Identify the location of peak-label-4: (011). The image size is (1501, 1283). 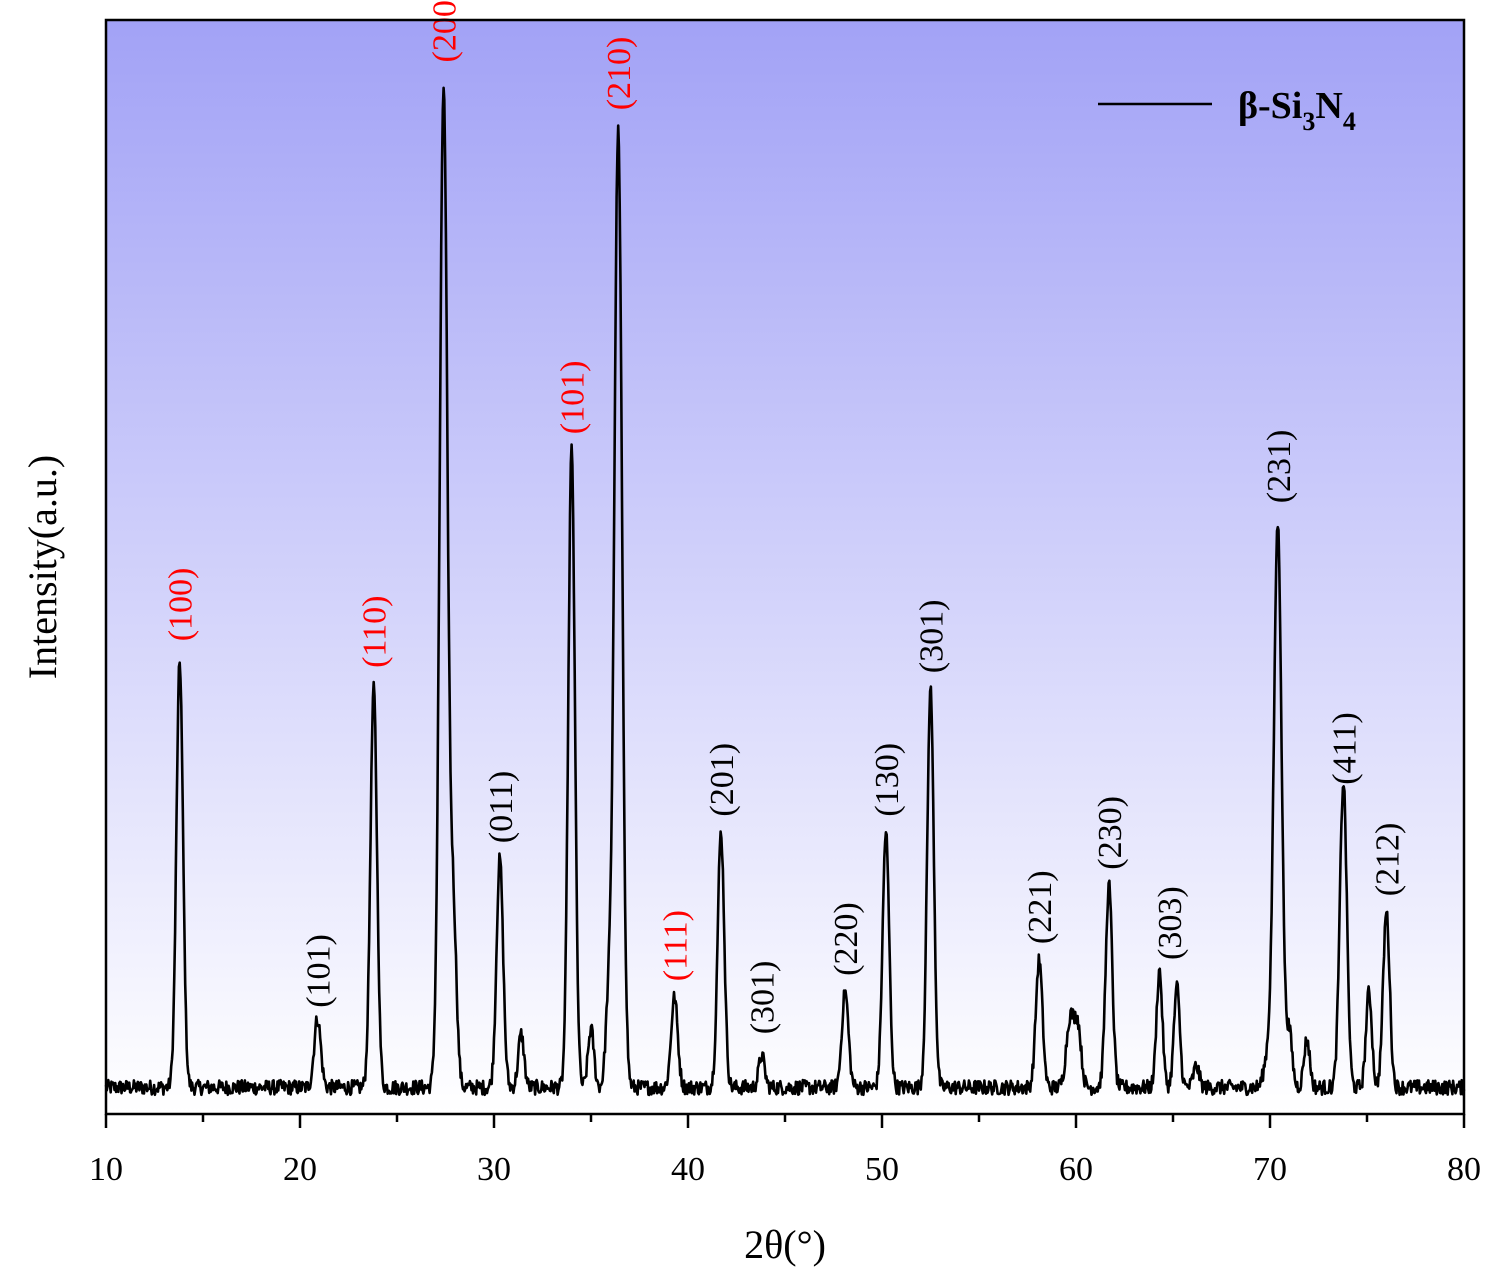
(501, 807).